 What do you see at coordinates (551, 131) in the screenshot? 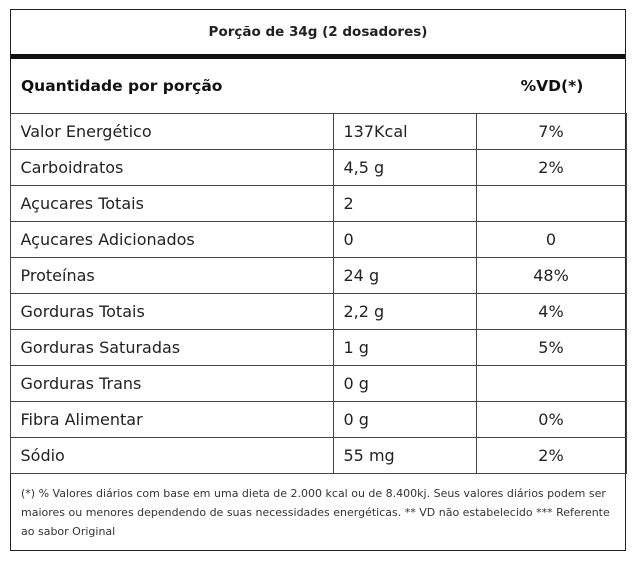
I see `nutrient-vd: 7%` at bounding box center [551, 131].